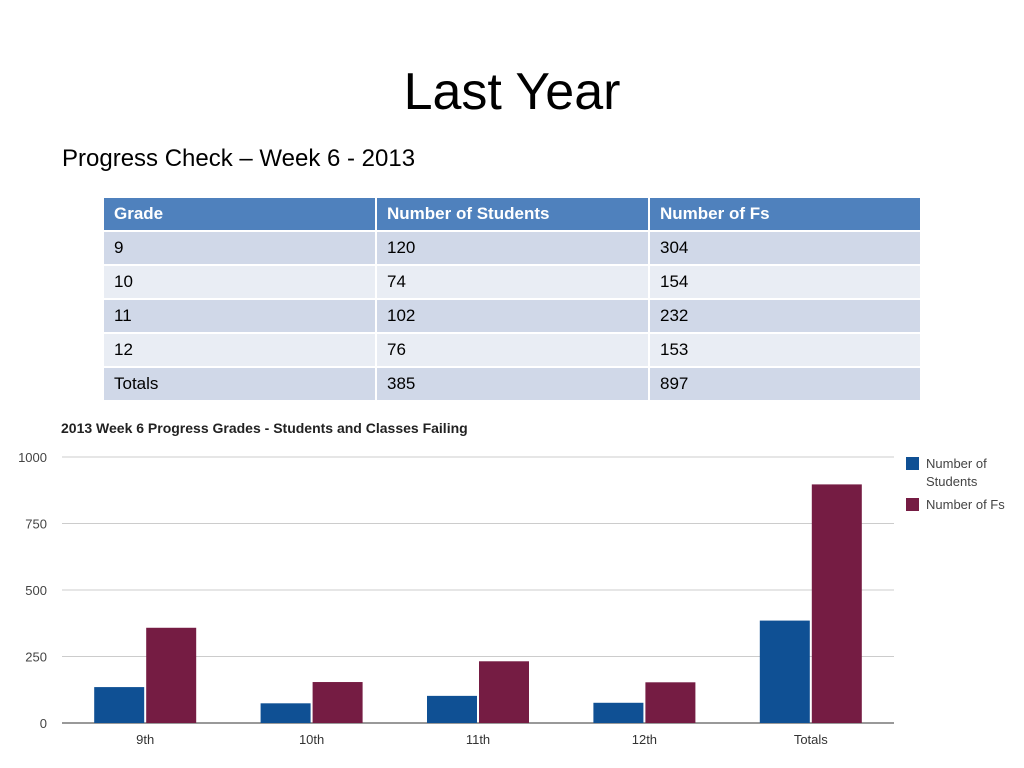 The width and height of the screenshot is (1024, 768). Describe the element at coordinates (811, 739) in the screenshot. I see `x-tick-label: Totals` at that location.